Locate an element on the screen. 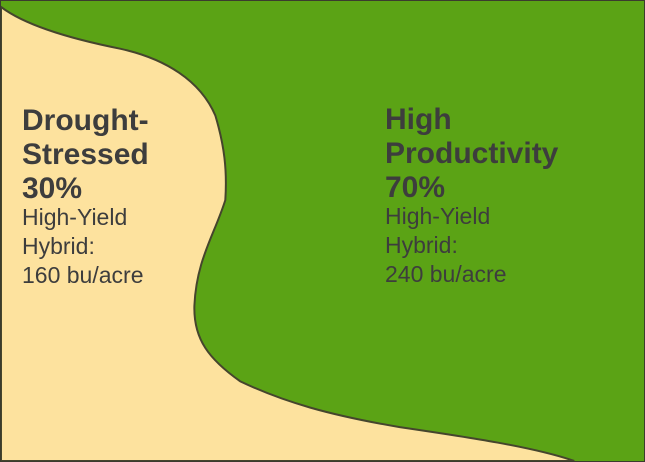  title-line: High is located at coordinates (418, 119).